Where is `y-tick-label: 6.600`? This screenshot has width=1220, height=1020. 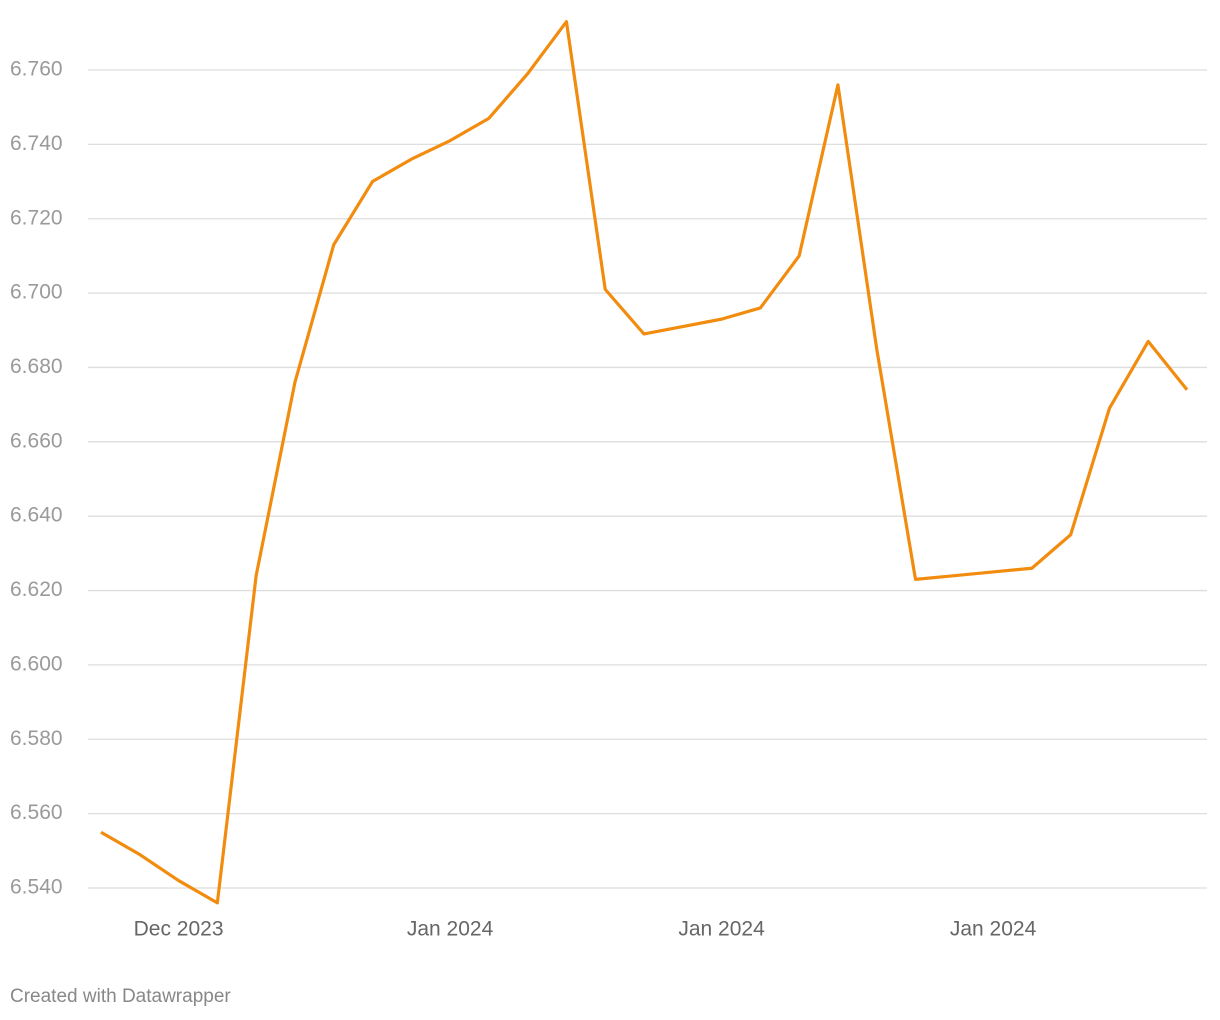
y-tick-label: 6.600 is located at coordinates (36, 663).